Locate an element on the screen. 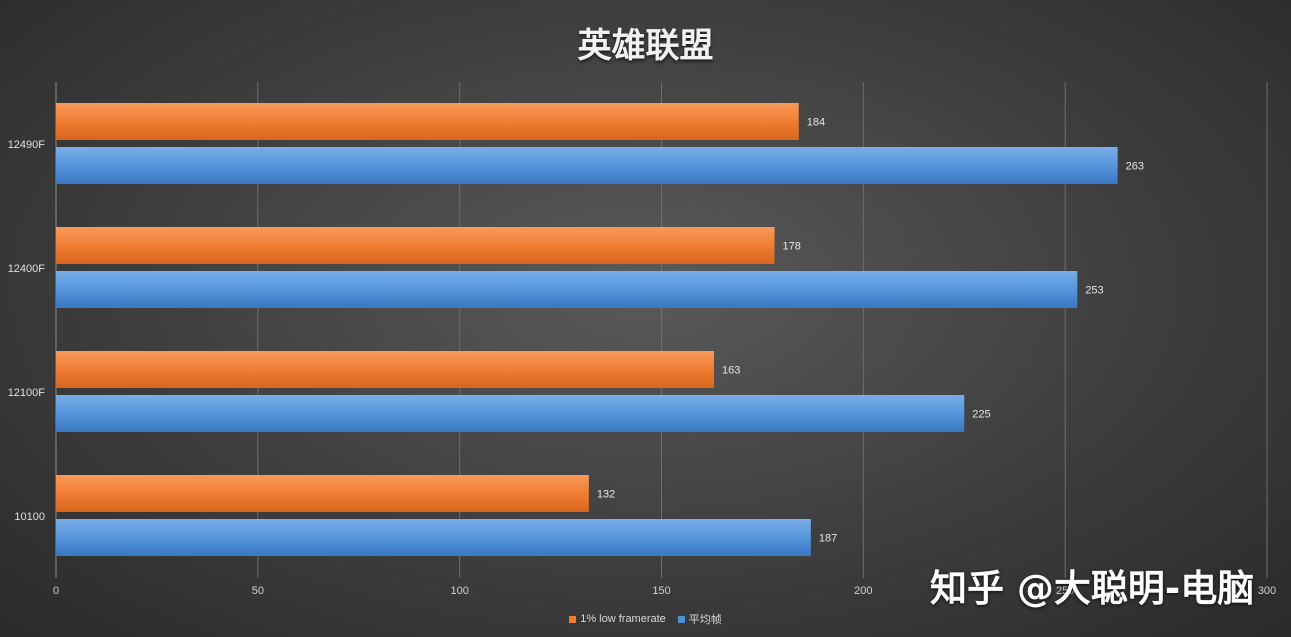 The height and width of the screenshot is (637, 1291). category-label-12100F: 12100F is located at coordinates (27, 393).